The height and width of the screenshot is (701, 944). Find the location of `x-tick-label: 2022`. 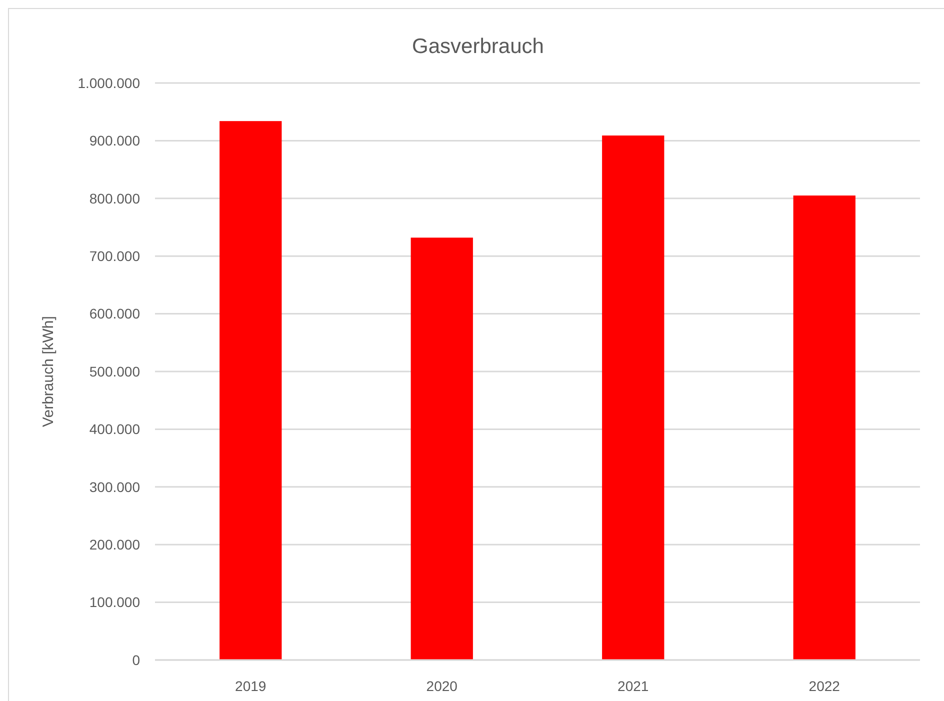

x-tick-label: 2022 is located at coordinates (824, 686).